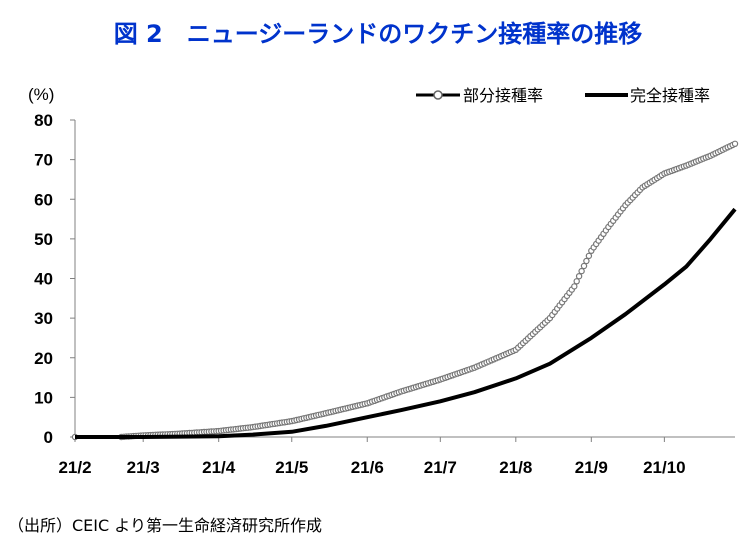 The image size is (756, 543). What do you see at coordinates (41, 94) in the screenshot?
I see `y-axis-unit-label: (%)` at bounding box center [41, 94].